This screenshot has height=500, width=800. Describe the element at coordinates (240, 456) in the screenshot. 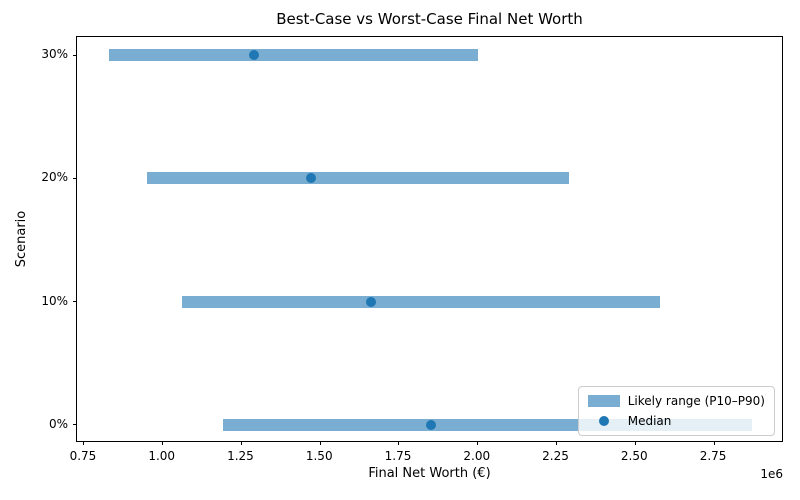

I see `x-tick-label: 1.25` at that location.